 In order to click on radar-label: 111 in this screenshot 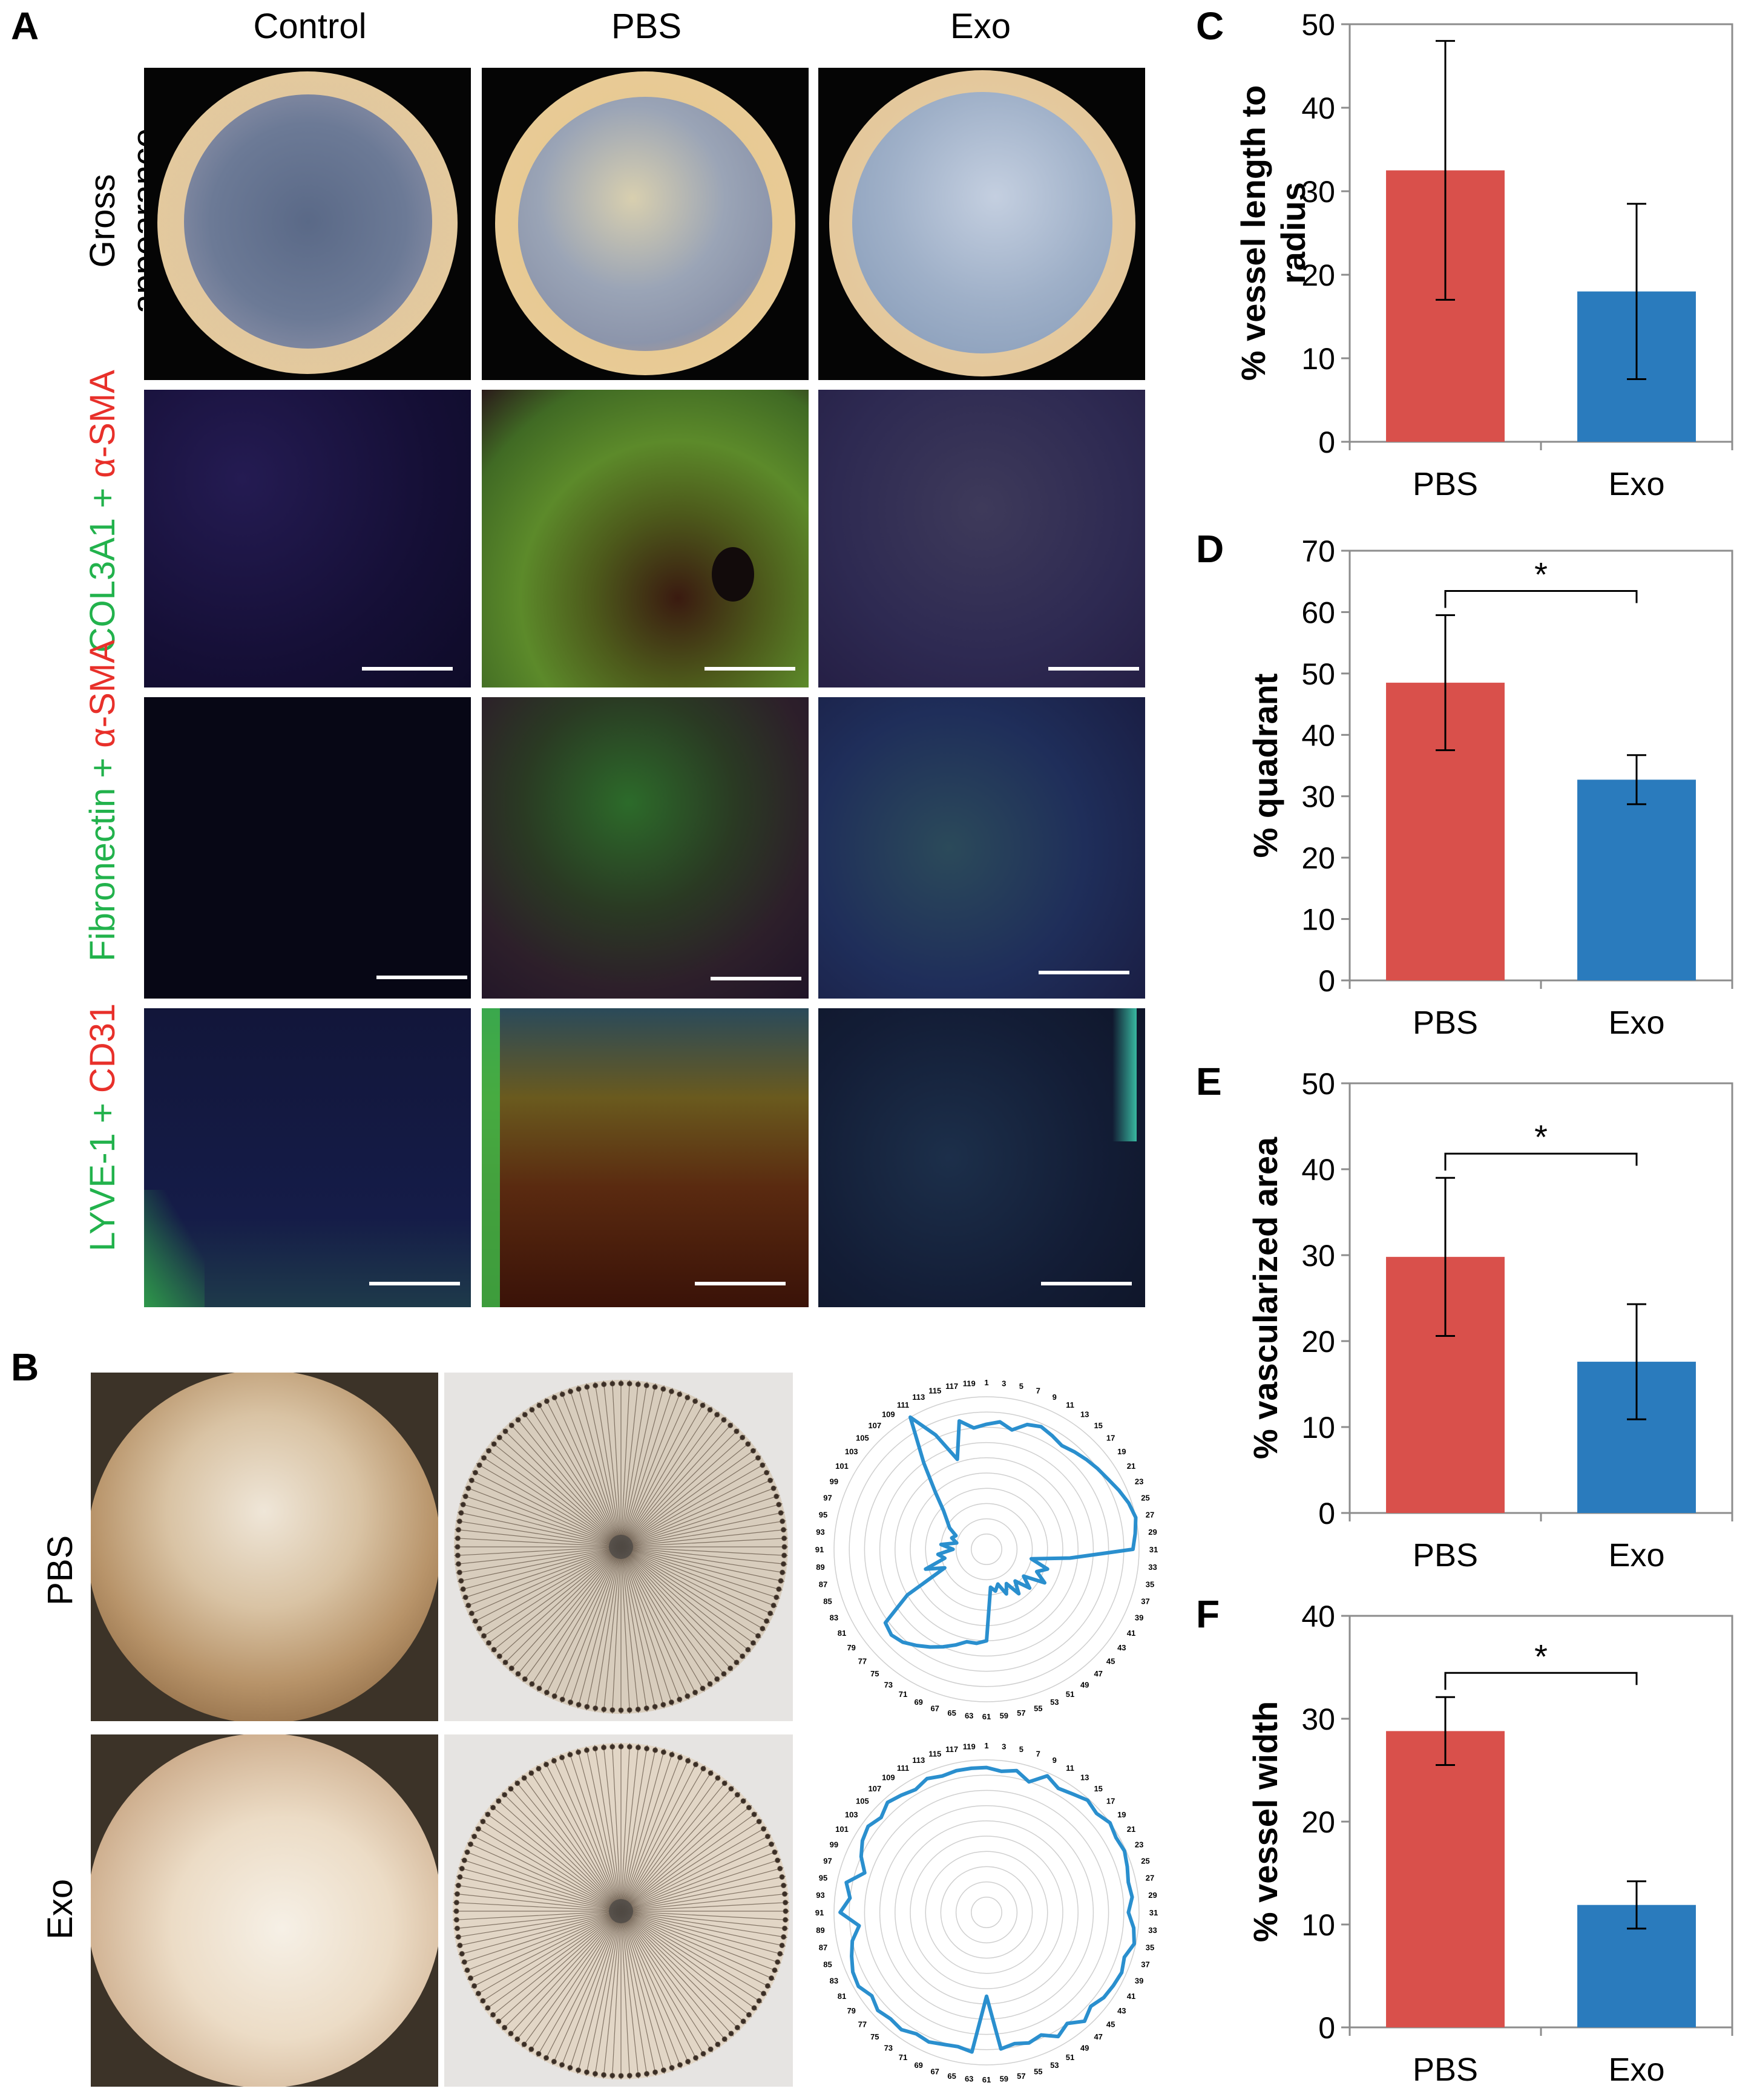, I will do `click(903, 1404)`.